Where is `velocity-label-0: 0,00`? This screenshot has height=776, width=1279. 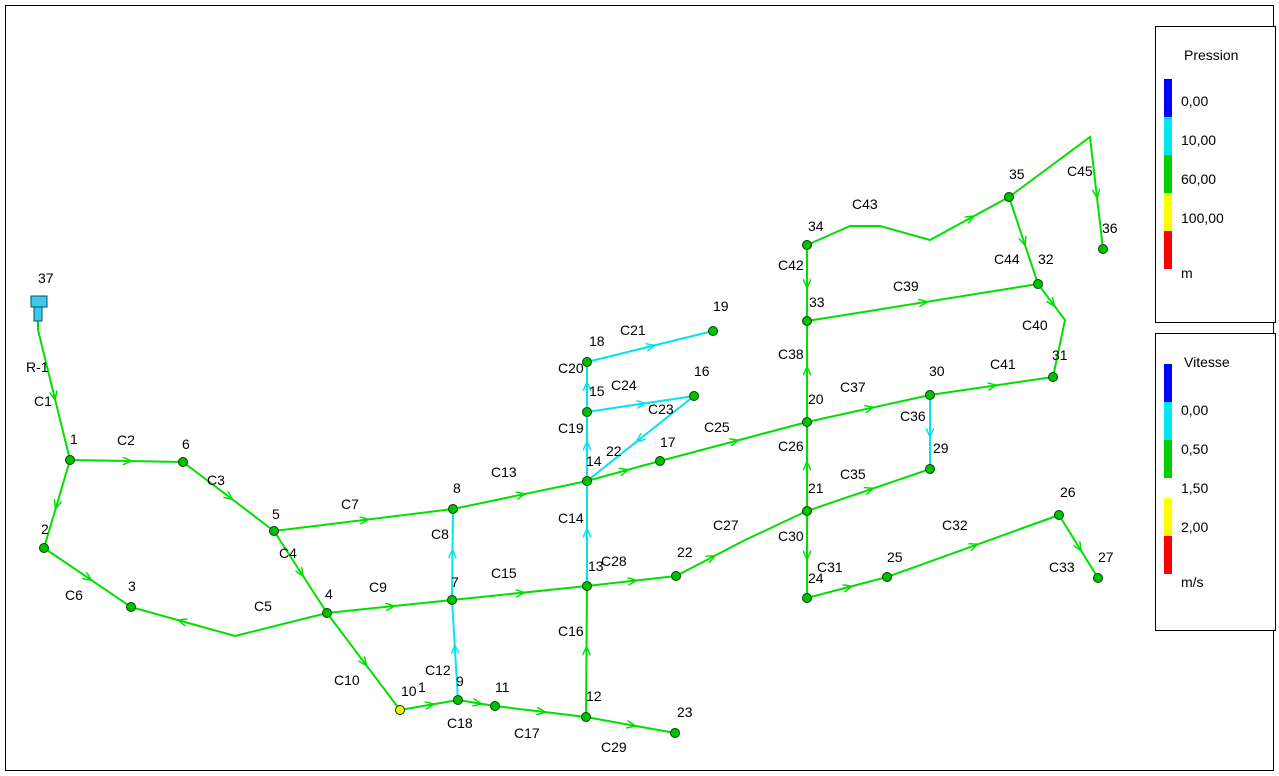
velocity-label-0: 0,00 is located at coordinates (1195, 410).